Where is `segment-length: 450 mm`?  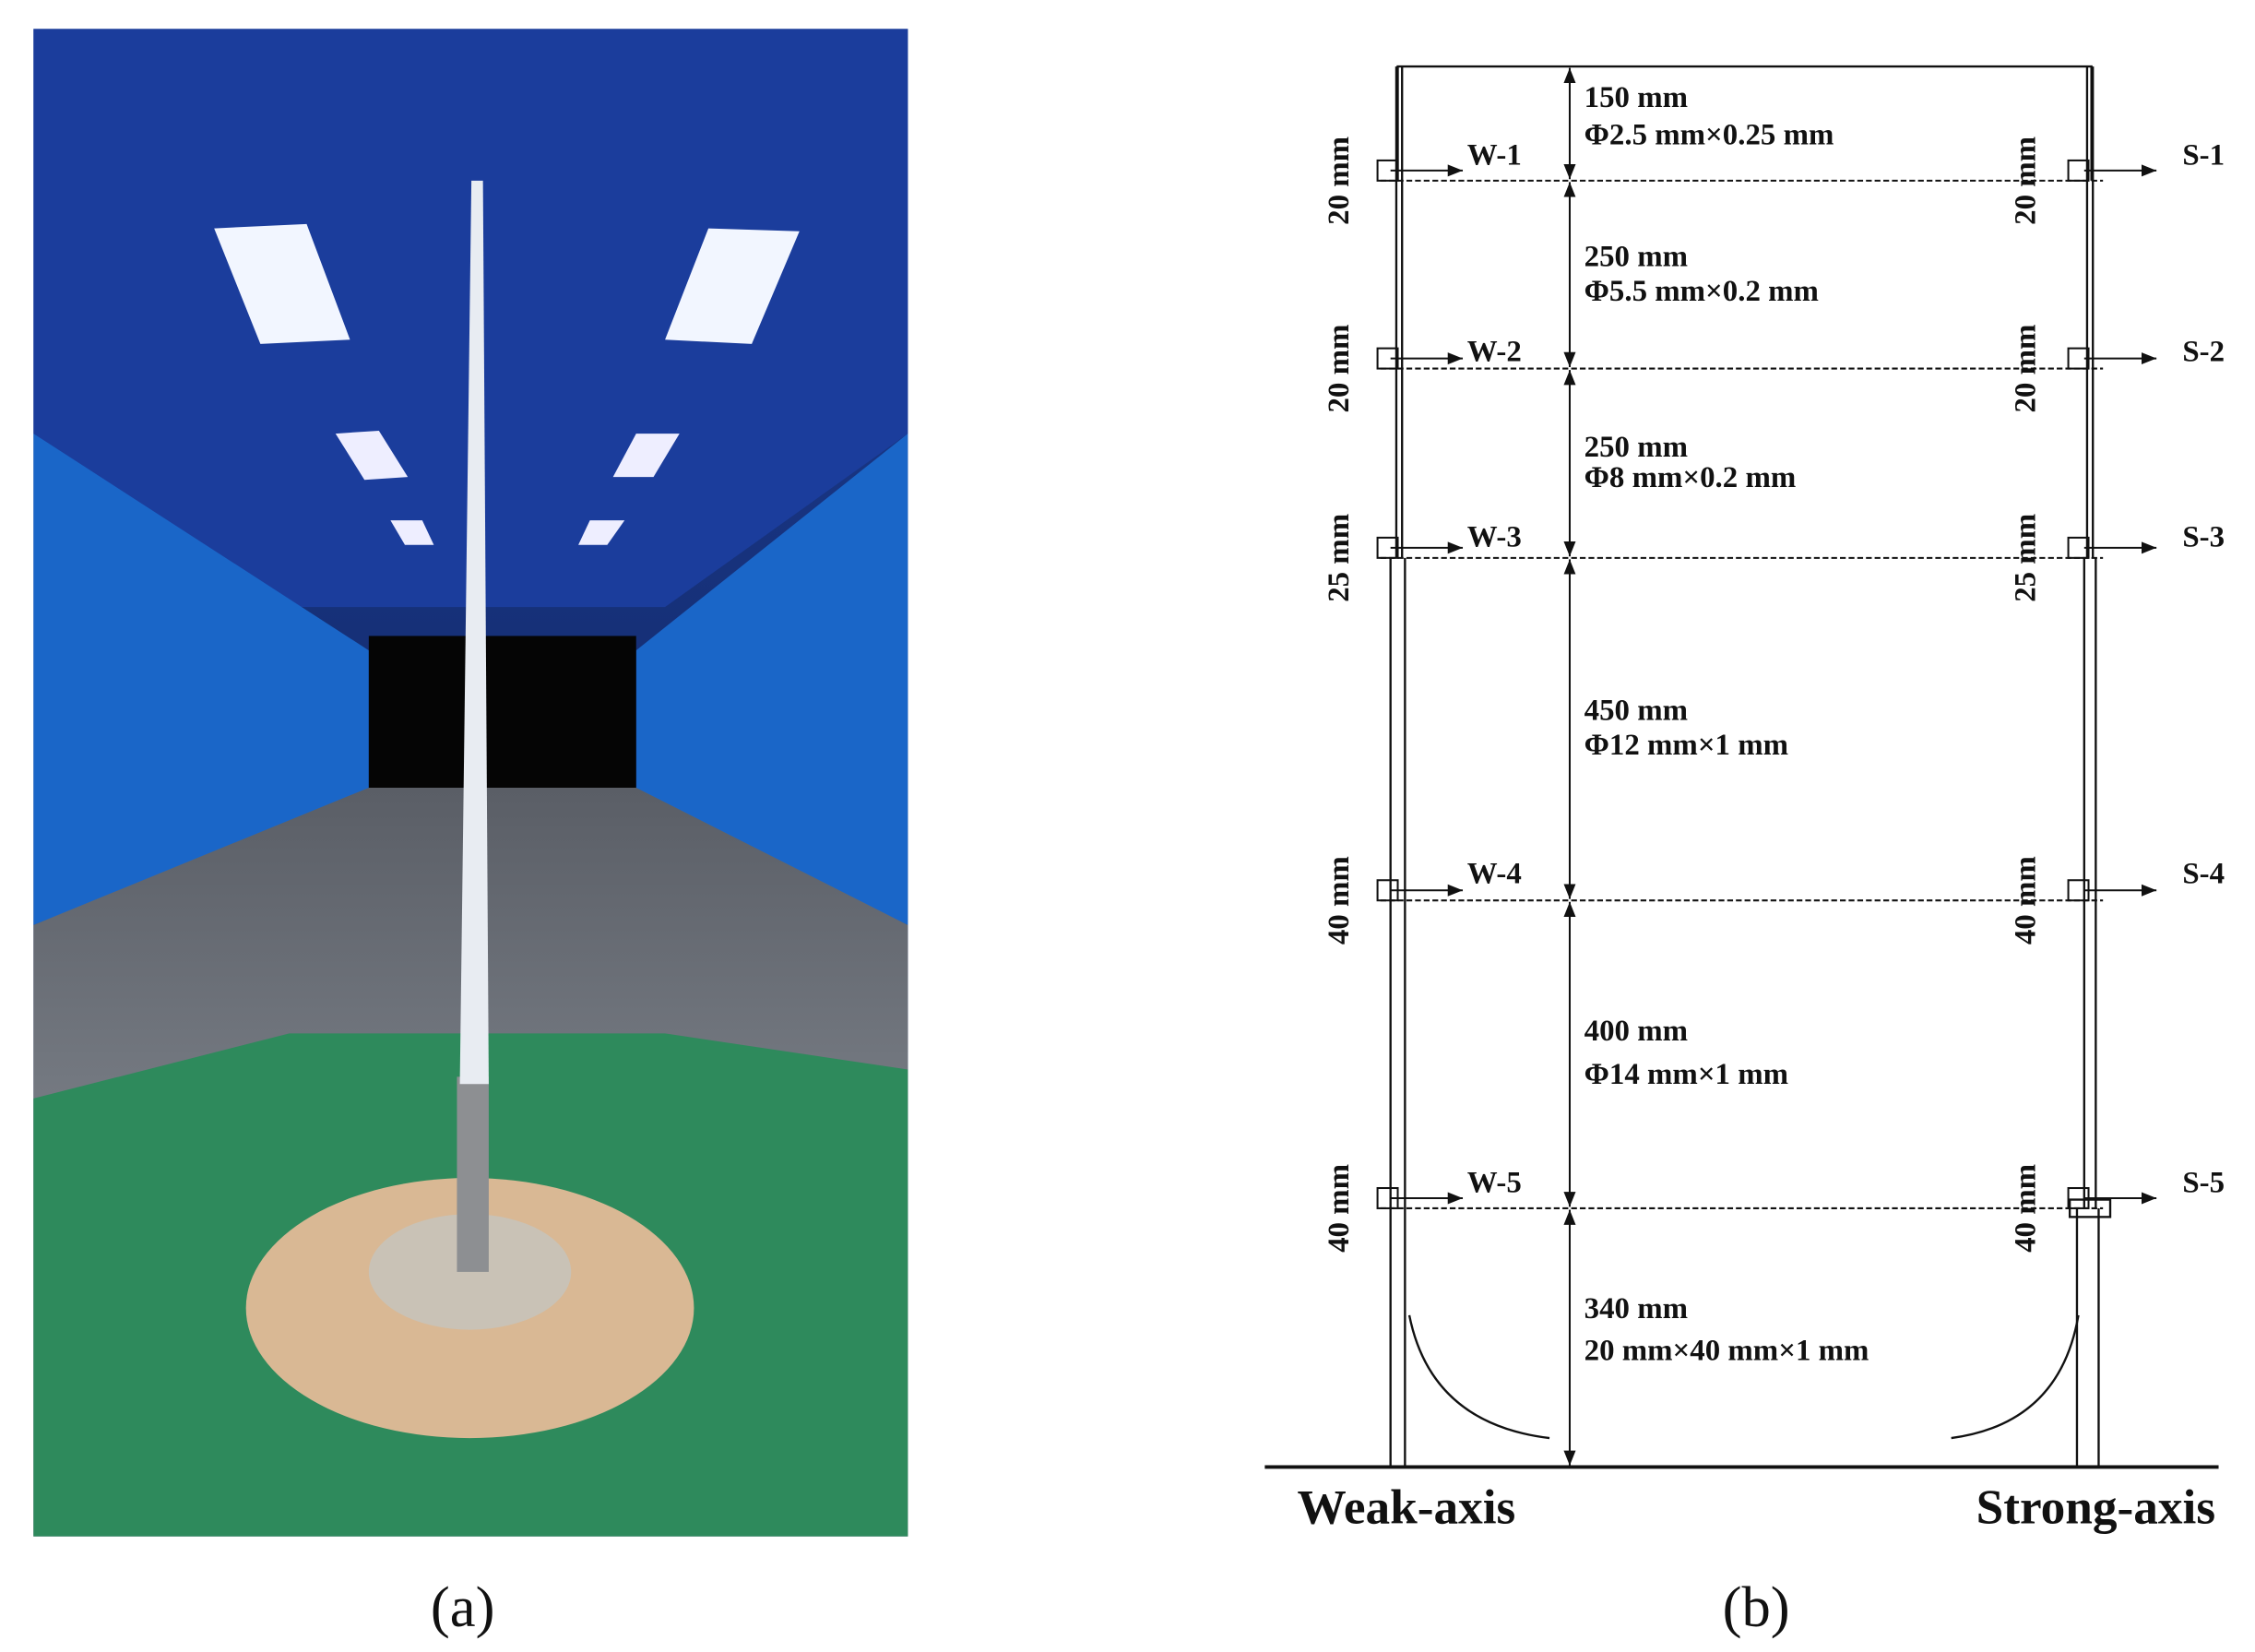 segment-length: 450 mm is located at coordinates (1636, 710).